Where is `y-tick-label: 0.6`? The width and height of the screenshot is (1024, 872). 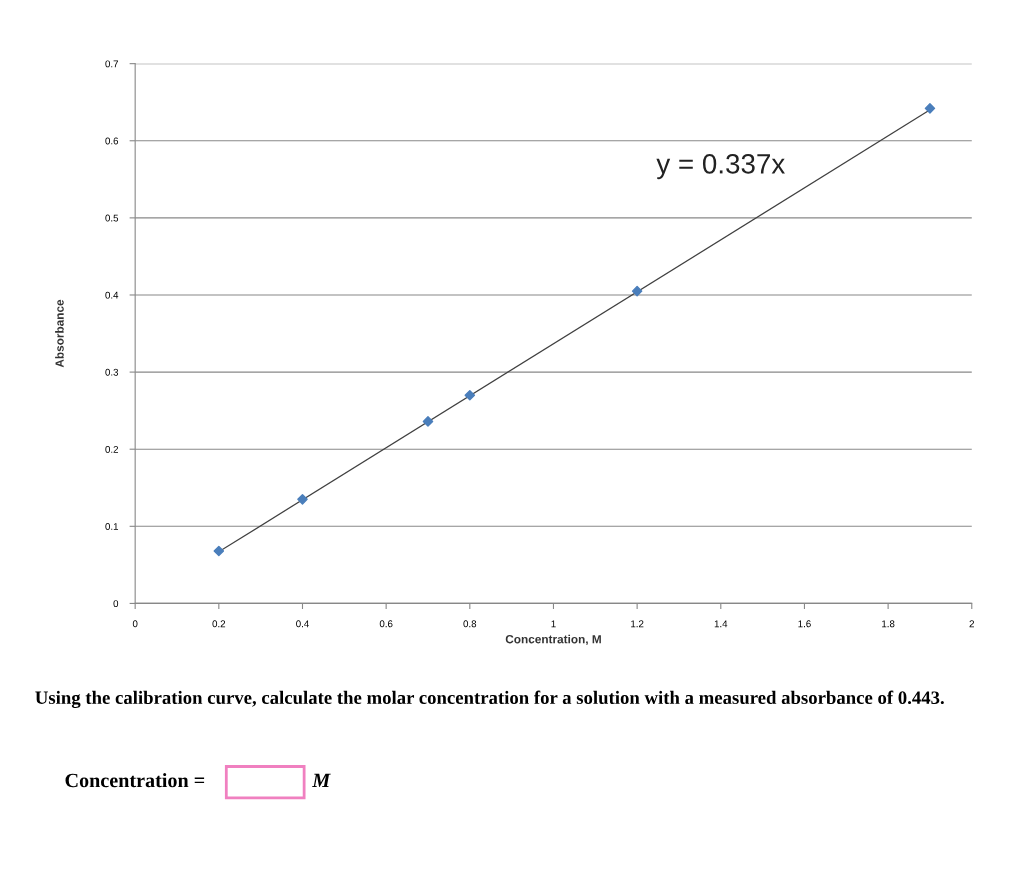
y-tick-label: 0.6 is located at coordinates (112, 141).